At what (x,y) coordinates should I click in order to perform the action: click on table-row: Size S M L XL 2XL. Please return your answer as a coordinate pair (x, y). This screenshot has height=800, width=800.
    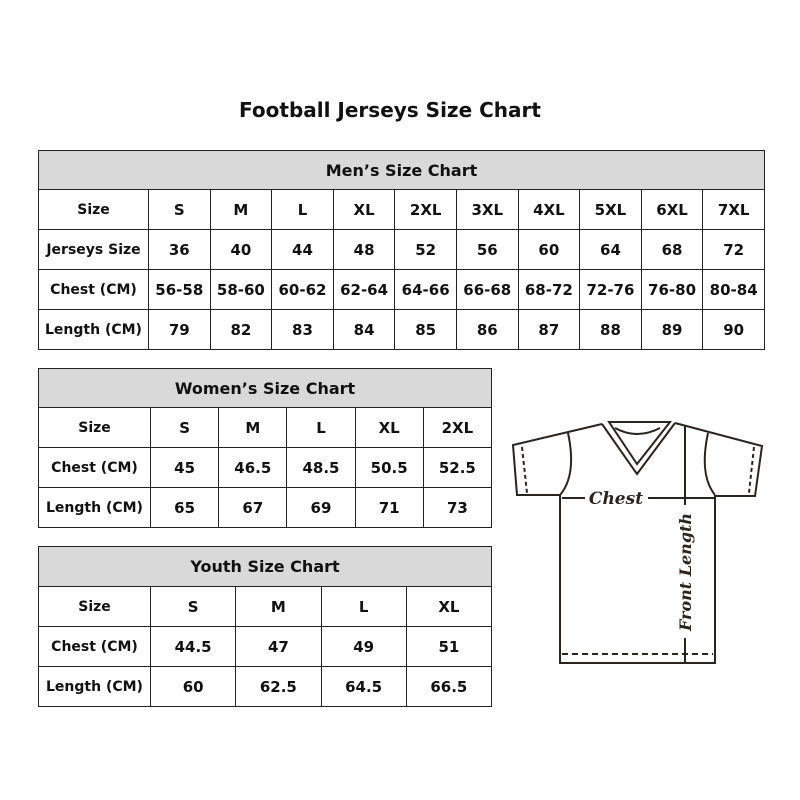
    Looking at the image, I should click on (265, 427).